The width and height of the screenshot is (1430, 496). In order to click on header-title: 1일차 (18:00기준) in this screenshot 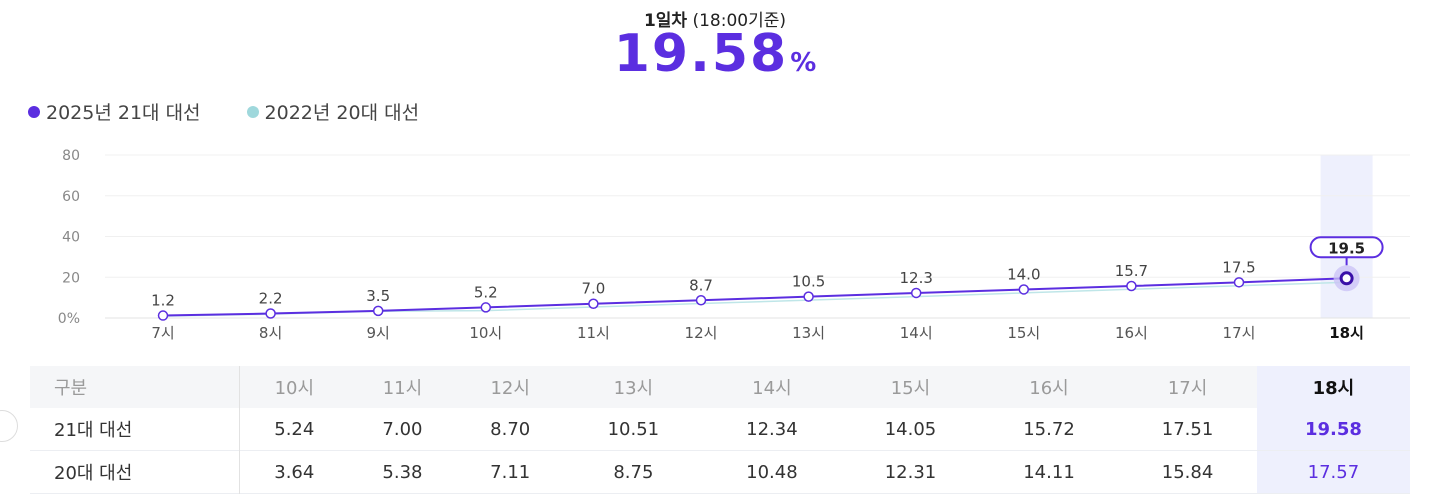, I will do `click(715, 18)`.